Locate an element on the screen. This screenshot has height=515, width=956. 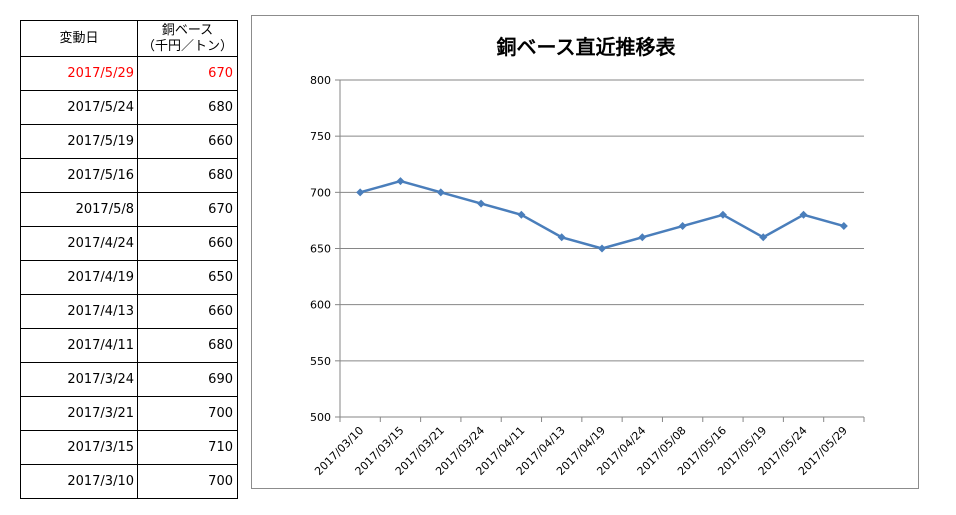
date-column-header: 変動日 is located at coordinates (79, 38).